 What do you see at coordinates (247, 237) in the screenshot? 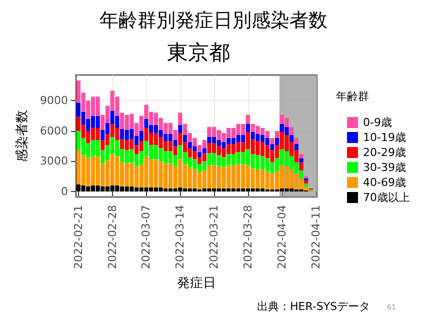
I see `x-tick-label: 2022-03-28` at bounding box center [247, 237].